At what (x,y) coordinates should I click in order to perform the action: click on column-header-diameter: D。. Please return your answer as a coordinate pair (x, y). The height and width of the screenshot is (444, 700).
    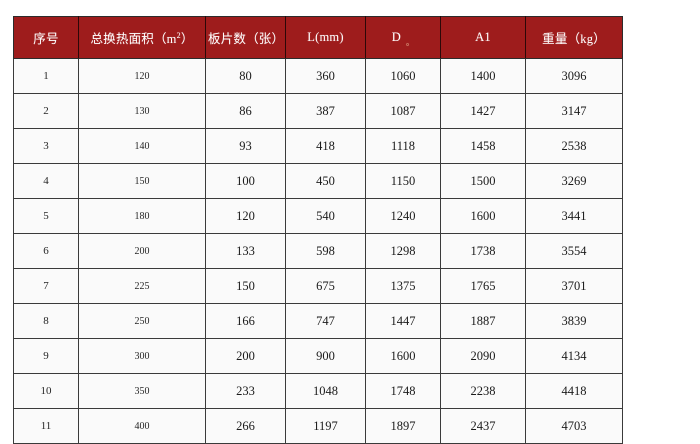
    Looking at the image, I should click on (403, 37).